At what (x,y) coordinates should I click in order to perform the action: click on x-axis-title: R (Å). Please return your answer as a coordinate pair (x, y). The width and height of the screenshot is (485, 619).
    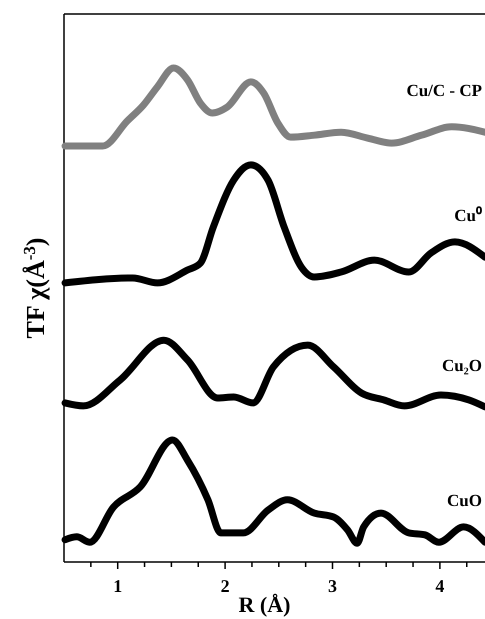
    Looking at the image, I should click on (264, 604).